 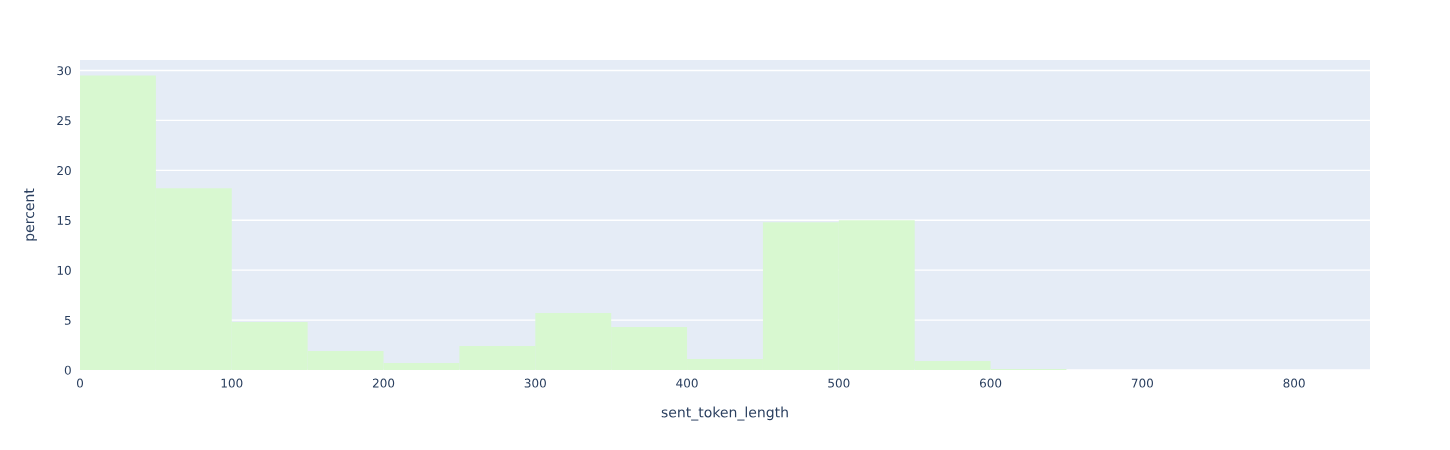 What do you see at coordinates (67, 370) in the screenshot?
I see `y-tick-label: 0` at bounding box center [67, 370].